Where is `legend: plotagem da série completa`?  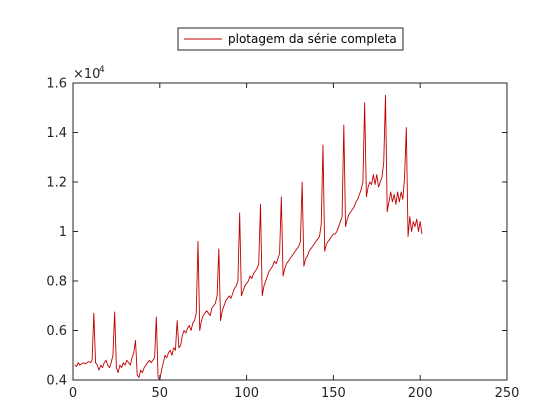 legend: plotagem da série completa is located at coordinates (290, 39).